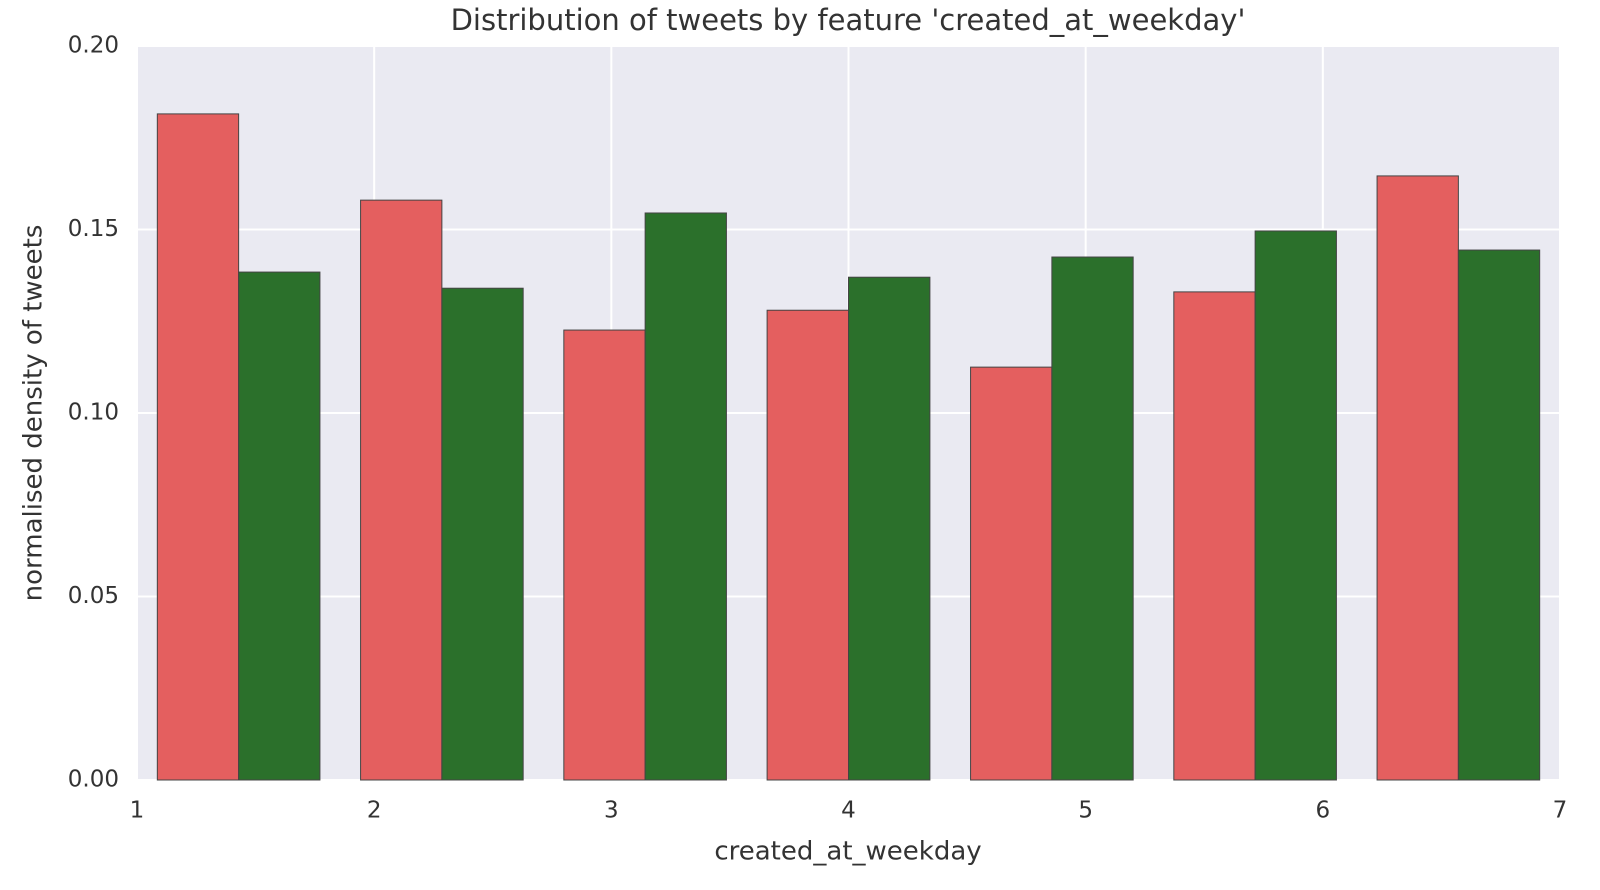 This screenshot has width=1600, height=890. Describe the element at coordinates (137, 811) in the screenshot. I see `x-tick-label: 1` at that location.